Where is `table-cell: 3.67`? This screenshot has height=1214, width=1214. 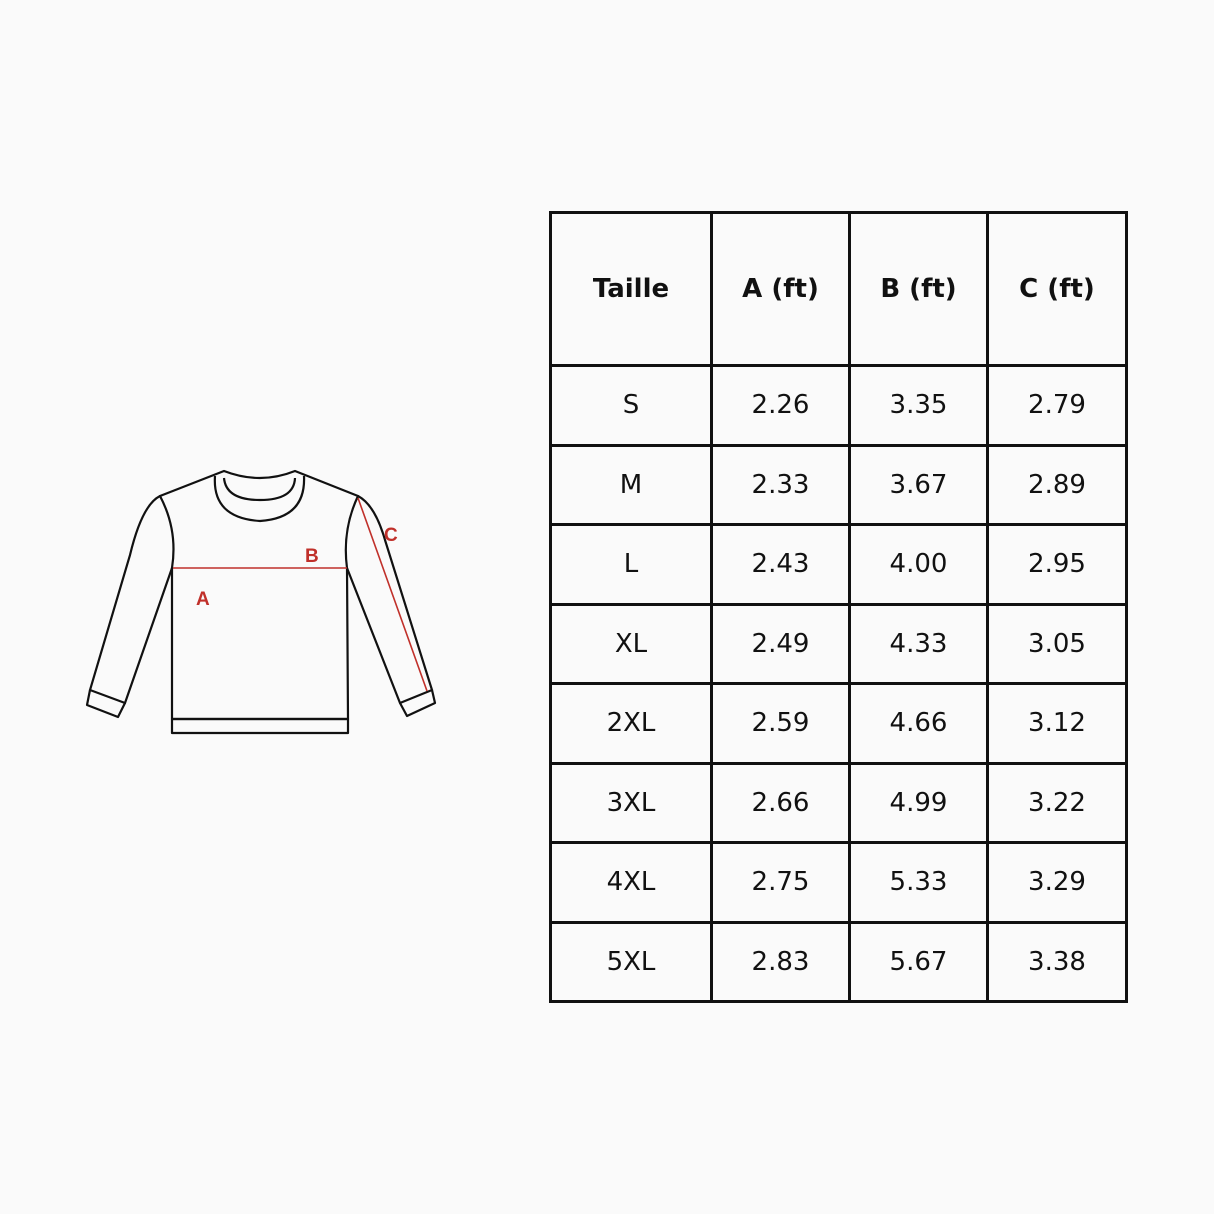
table-cell: 3.67 is located at coordinates (918, 484).